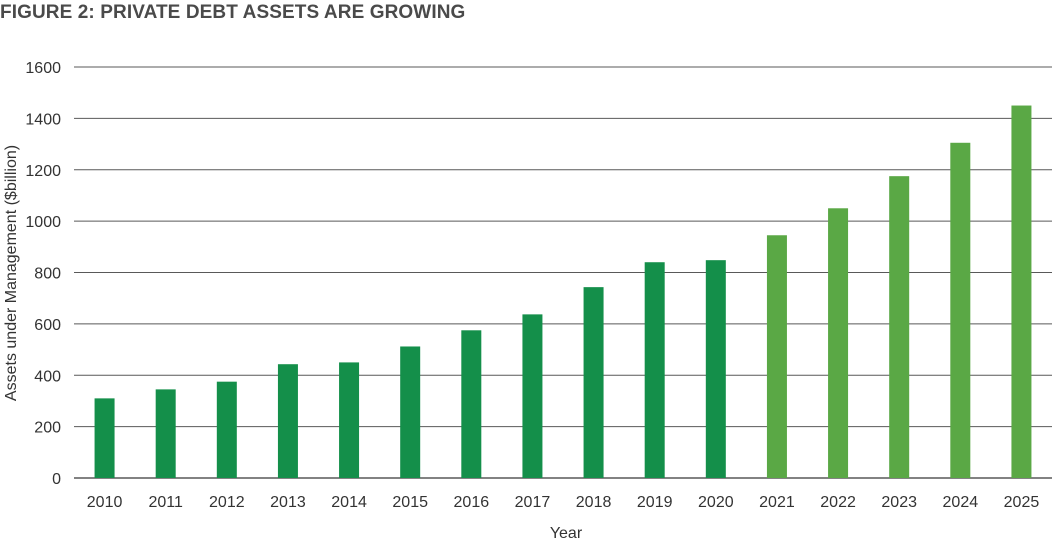 The height and width of the screenshot is (545, 1054). What do you see at coordinates (47, 274) in the screenshot?
I see `y-tick-label: 800` at bounding box center [47, 274].